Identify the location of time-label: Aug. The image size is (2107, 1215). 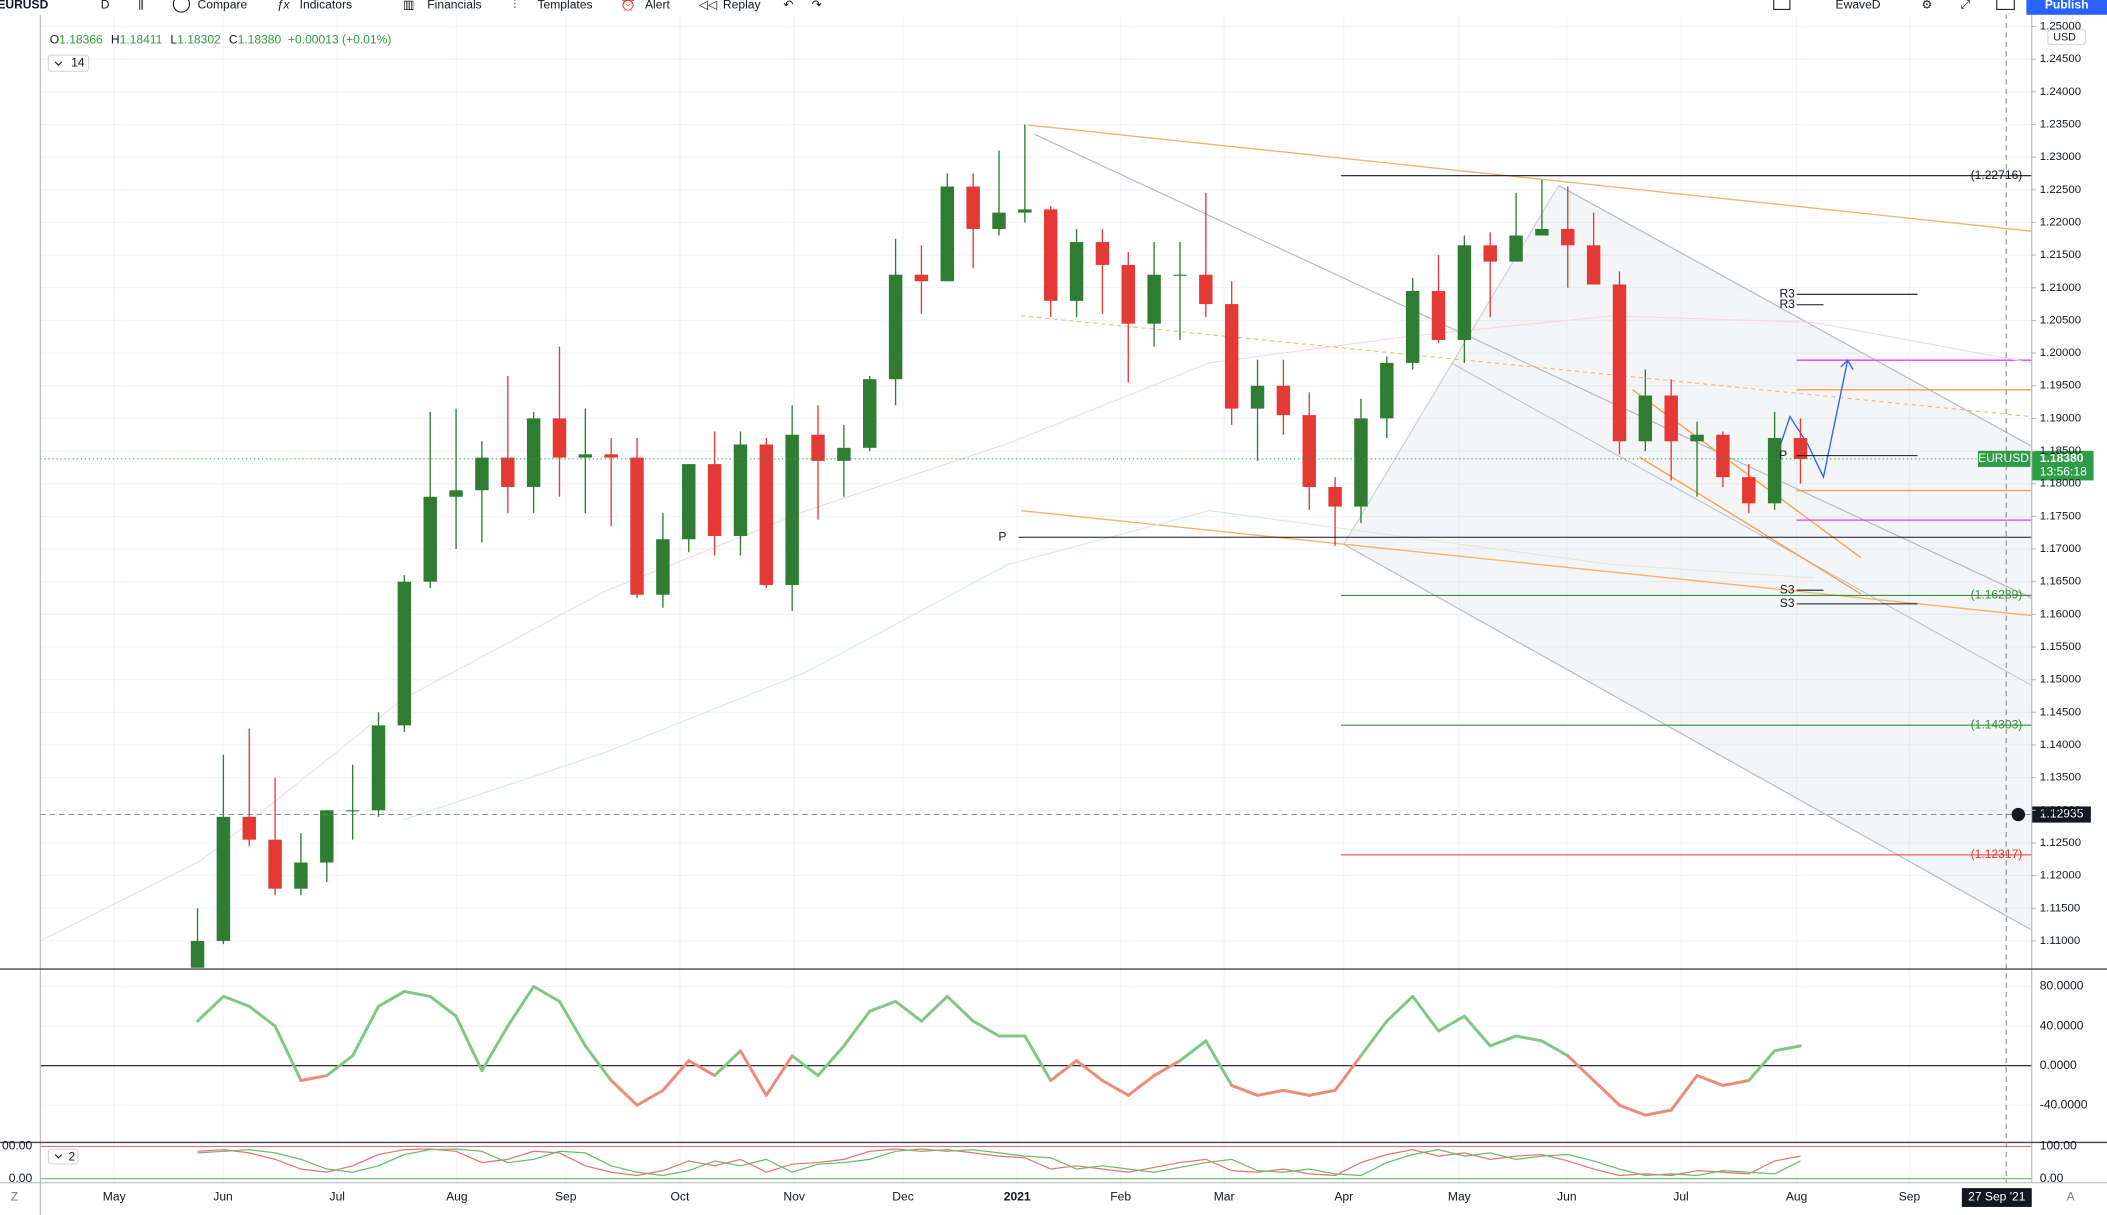
(1796, 1197).